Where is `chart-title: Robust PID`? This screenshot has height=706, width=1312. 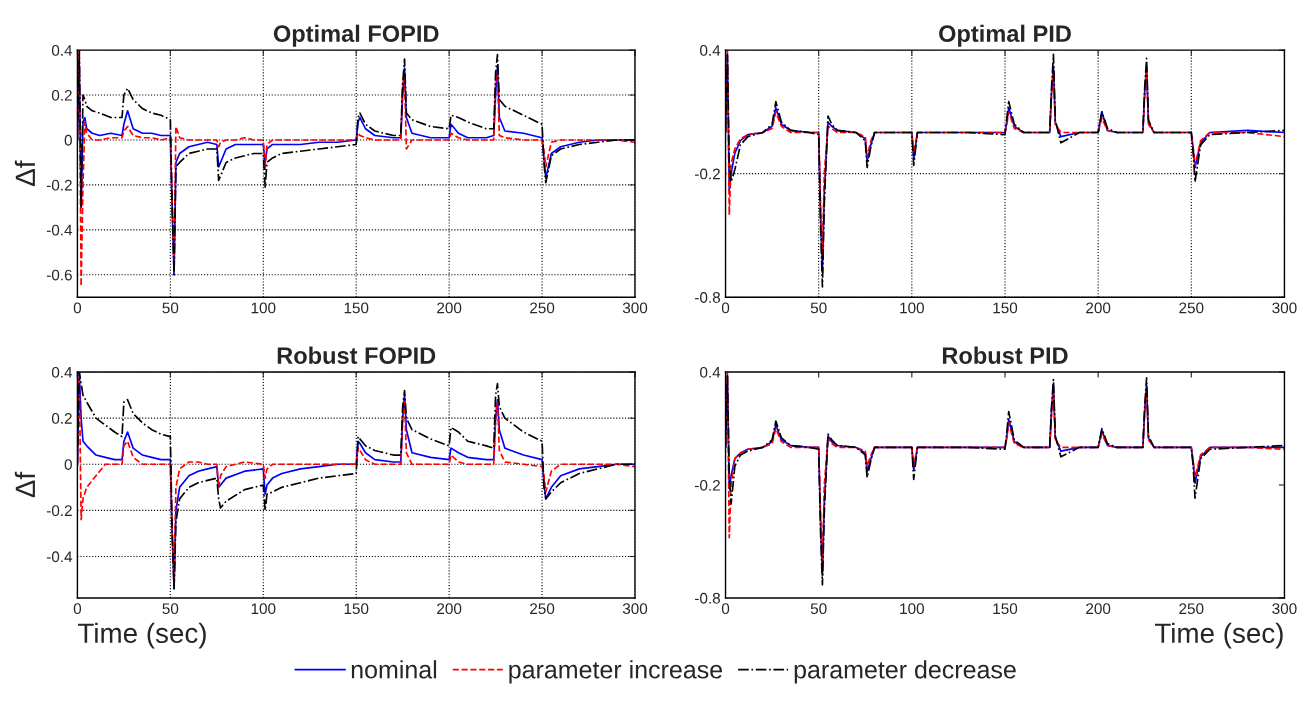
chart-title: Robust PID is located at coordinates (1005, 355).